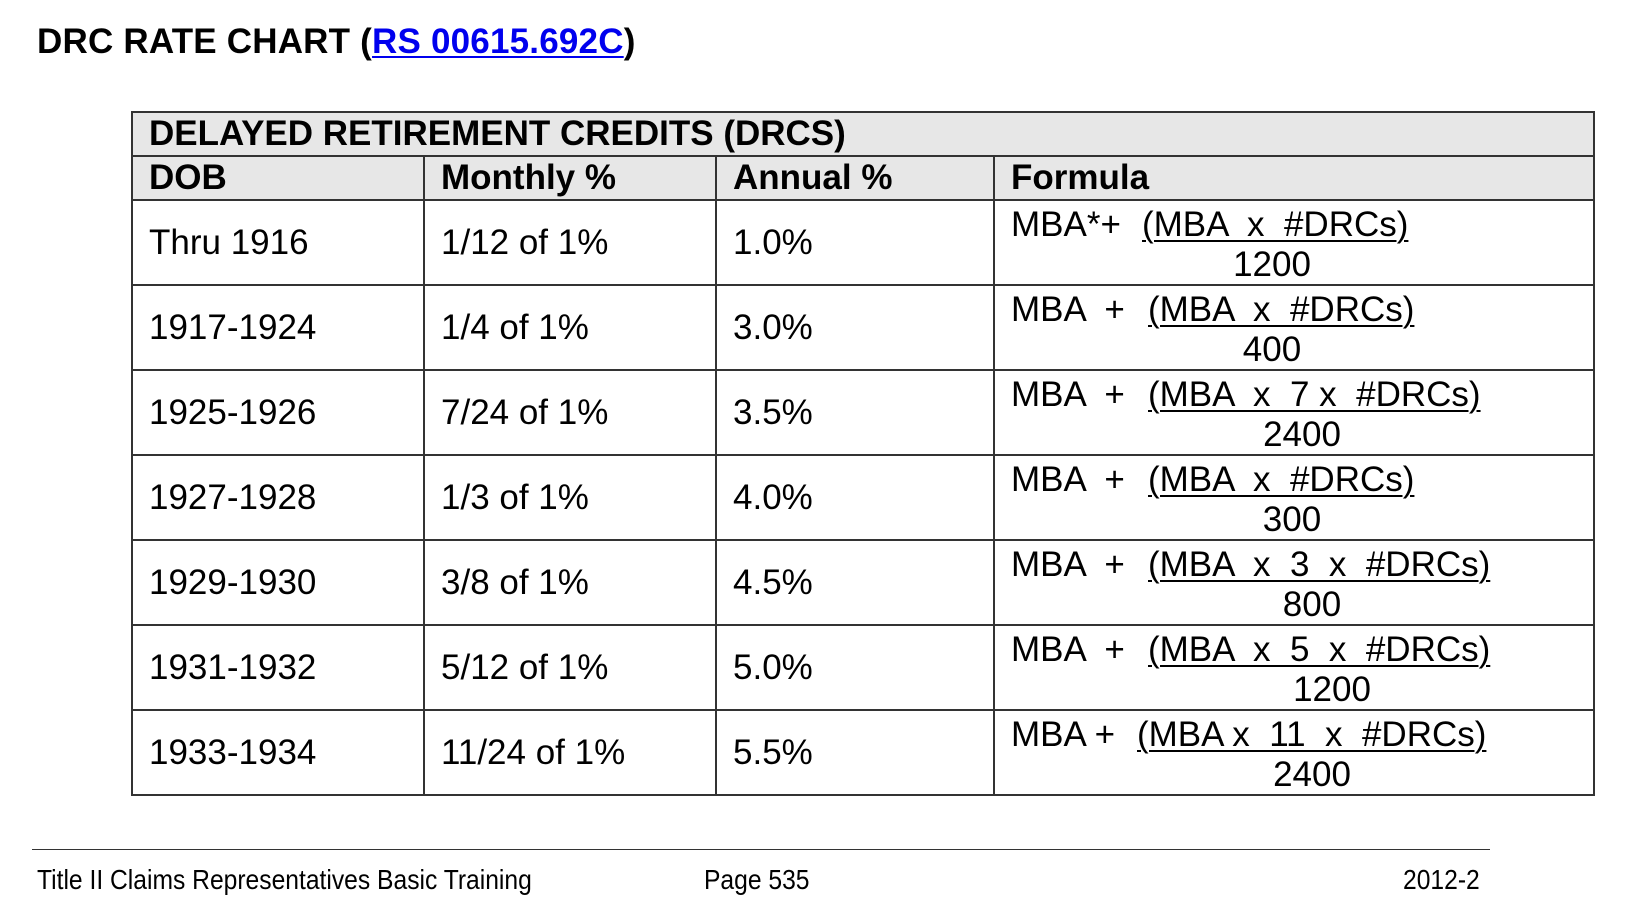 The width and height of the screenshot is (1632, 922). I want to click on formula-cell: MBA*+ (MBA x #DRCs) 1200, so click(1294, 242).